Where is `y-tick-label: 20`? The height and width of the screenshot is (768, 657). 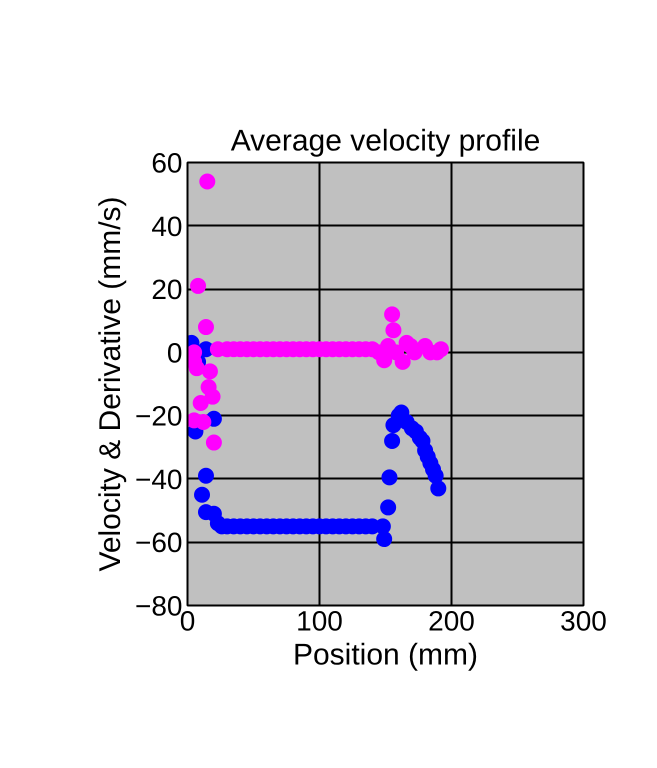 y-tick-label: 20 is located at coordinates (167, 290).